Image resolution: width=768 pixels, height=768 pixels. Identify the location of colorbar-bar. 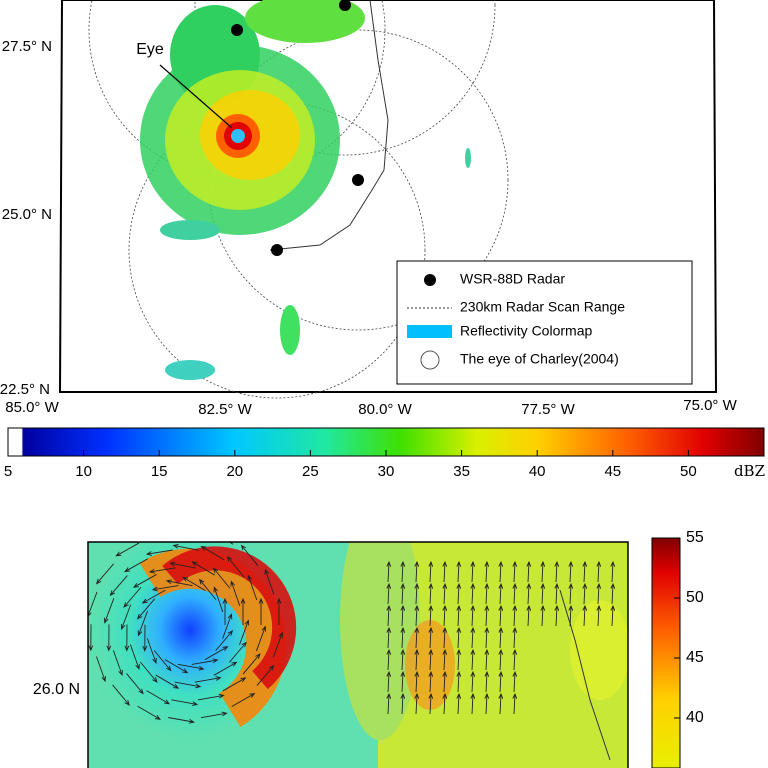
(666, 652).